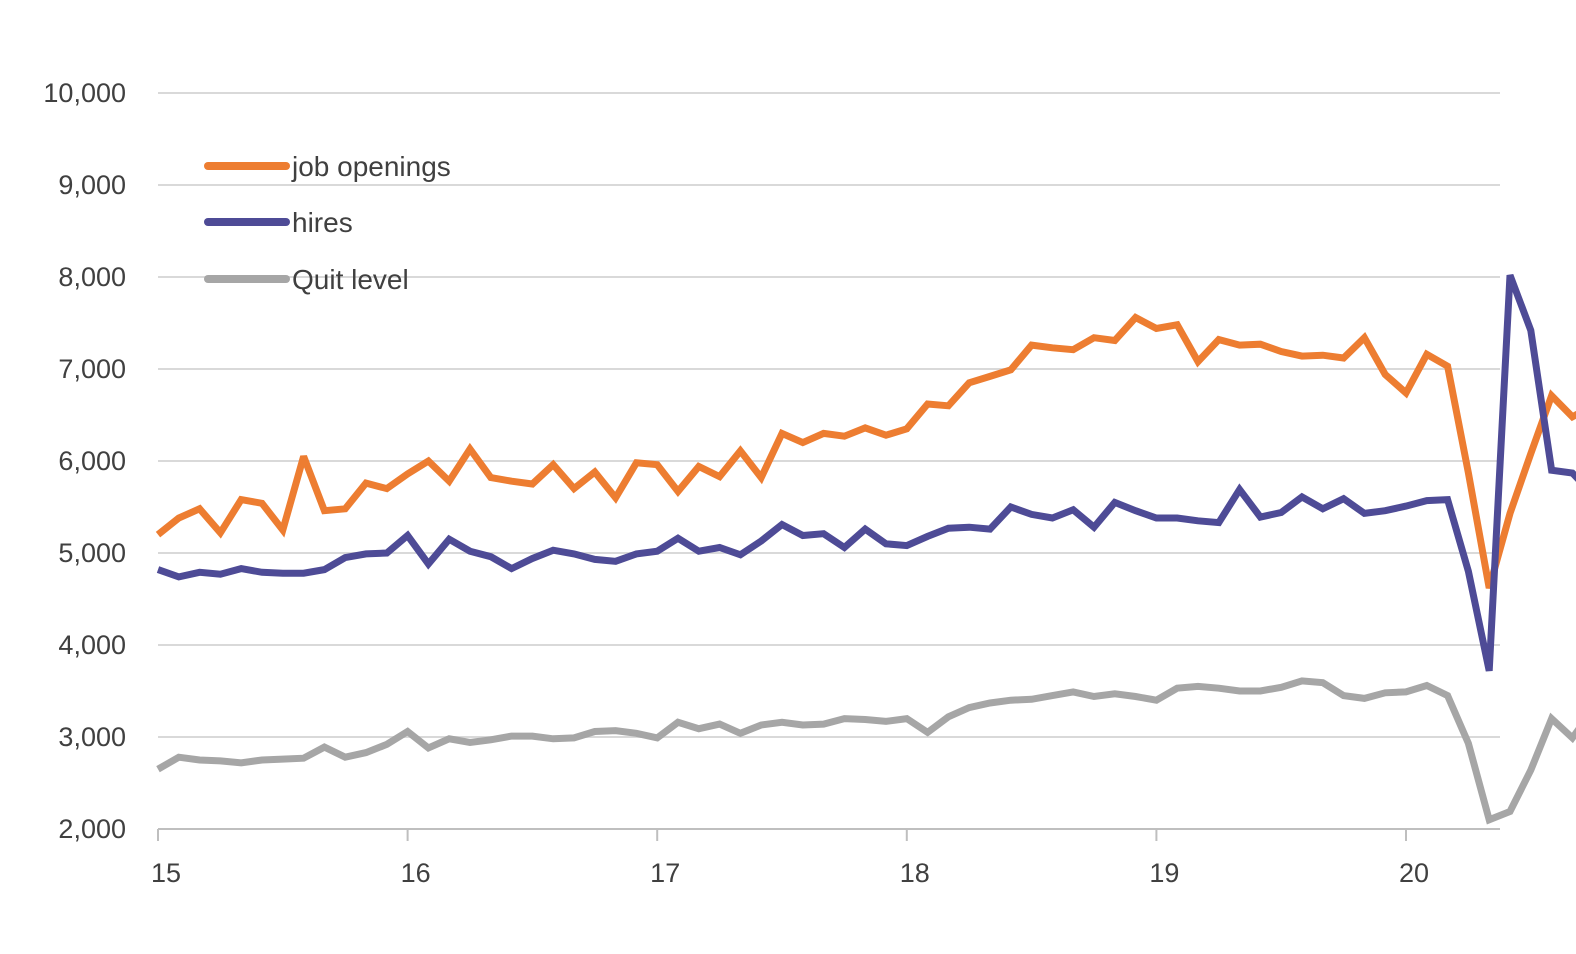 Image resolution: width=1576 pixels, height=954 pixels. What do you see at coordinates (665, 873) in the screenshot?
I see `x-tick-label: 17` at bounding box center [665, 873].